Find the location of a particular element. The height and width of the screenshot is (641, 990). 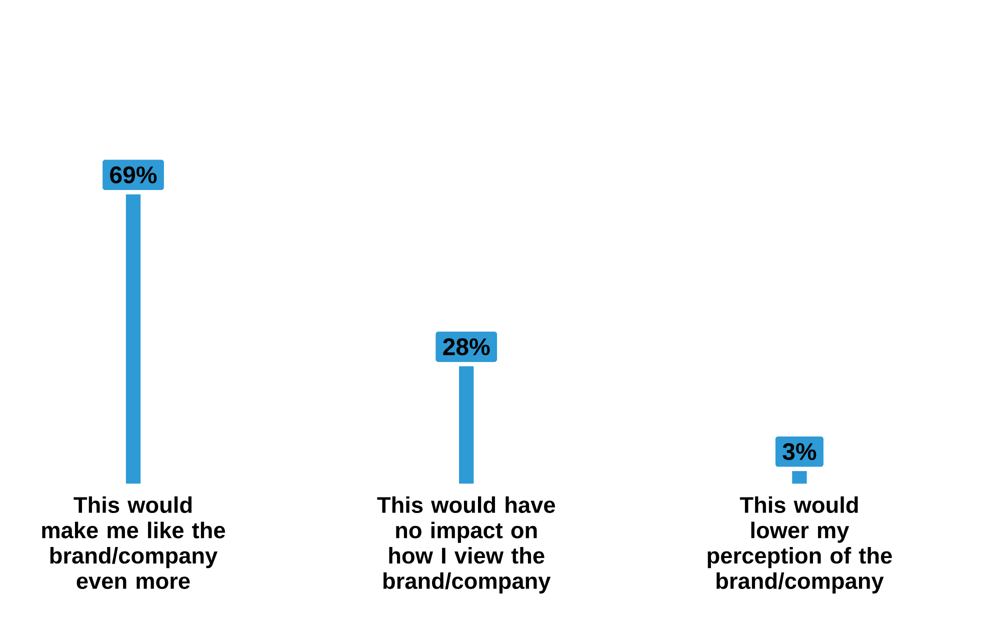

x-tick-label: This would make me like the brand/company even more is located at coordinates (134, 543).